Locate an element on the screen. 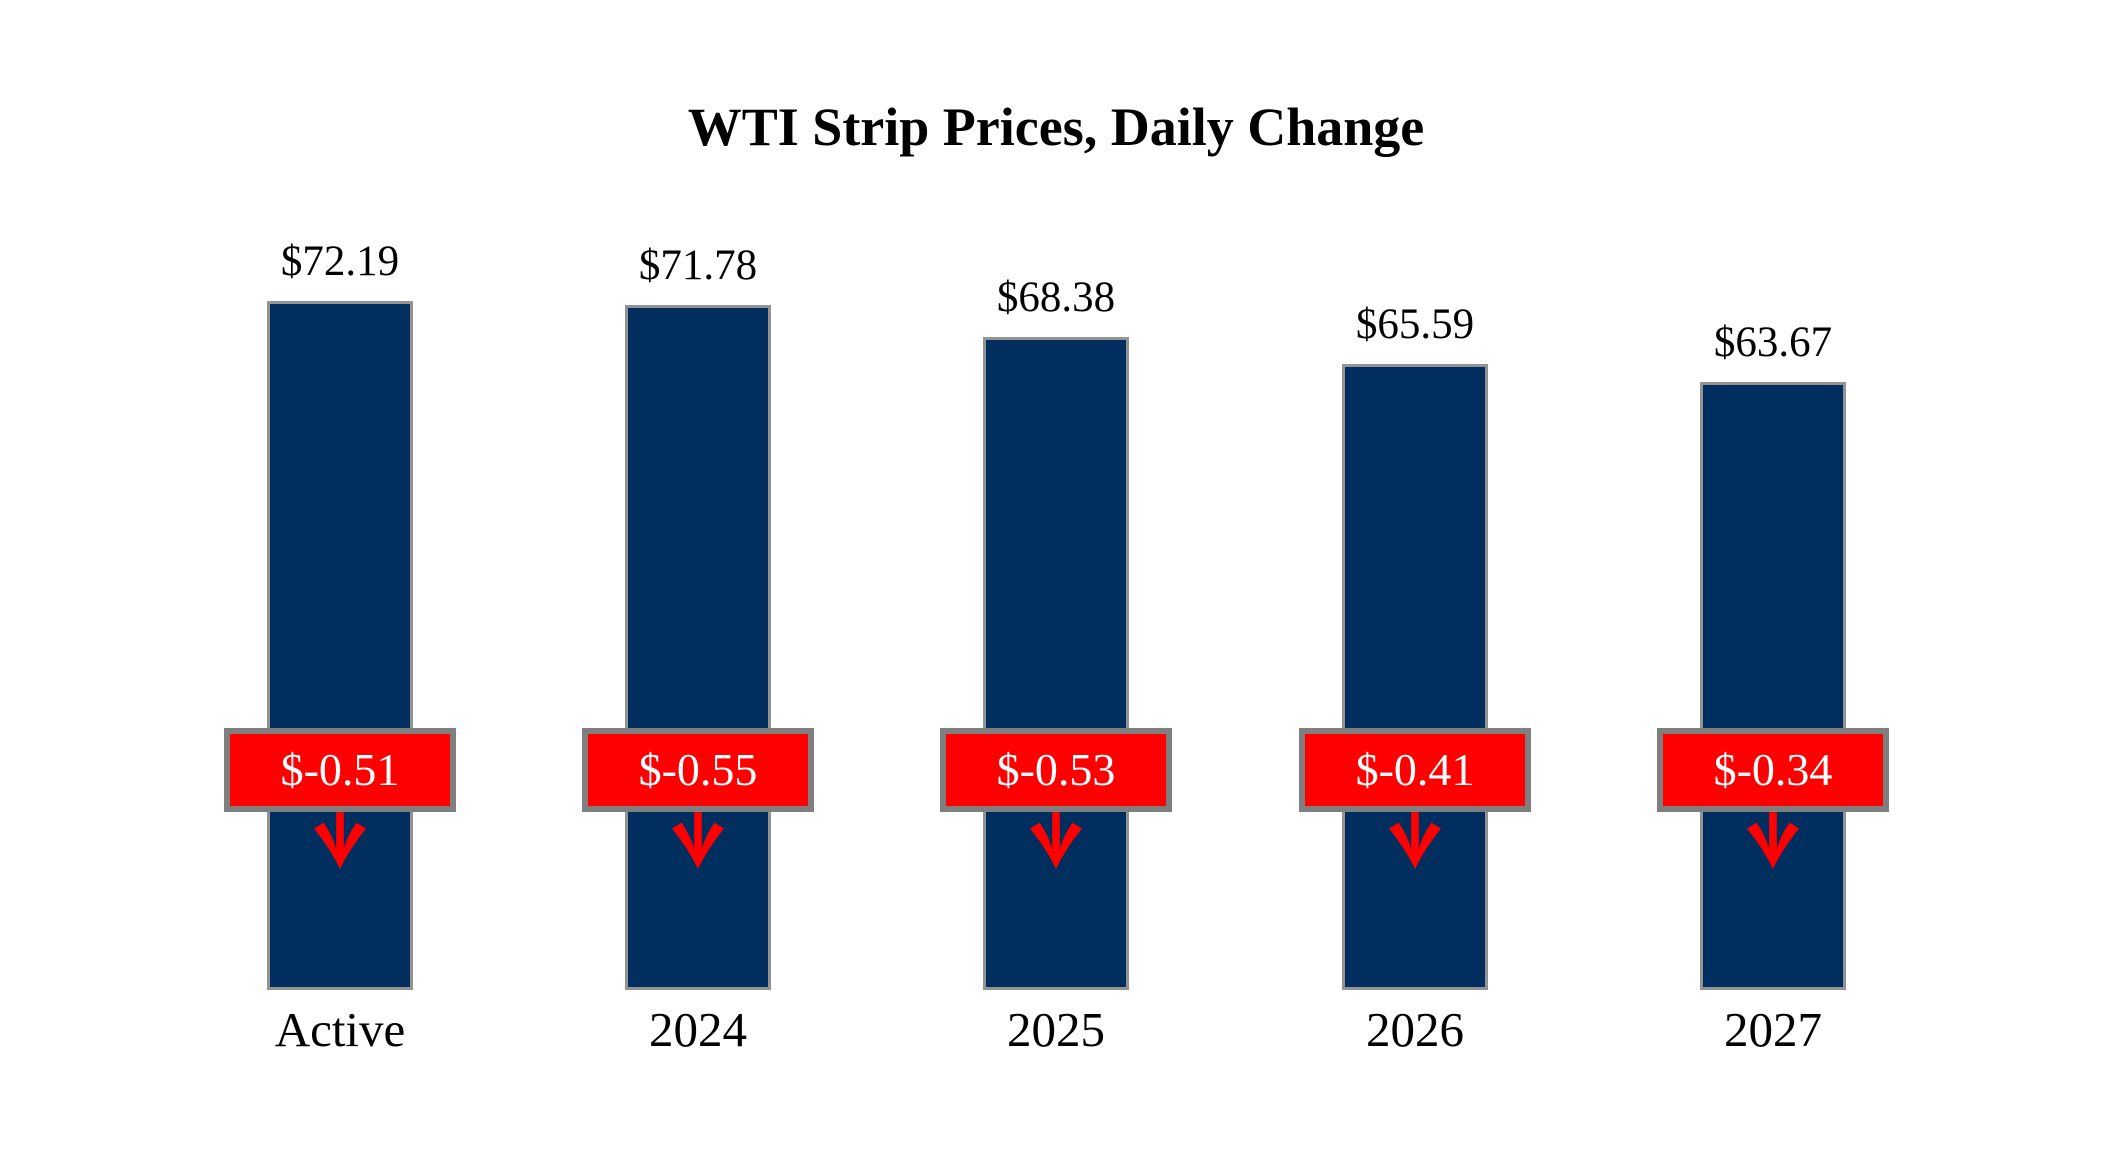 Image resolution: width=2112 pixels, height=1152 pixels. axis-label: 2025 is located at coordinates (1056, 1029).